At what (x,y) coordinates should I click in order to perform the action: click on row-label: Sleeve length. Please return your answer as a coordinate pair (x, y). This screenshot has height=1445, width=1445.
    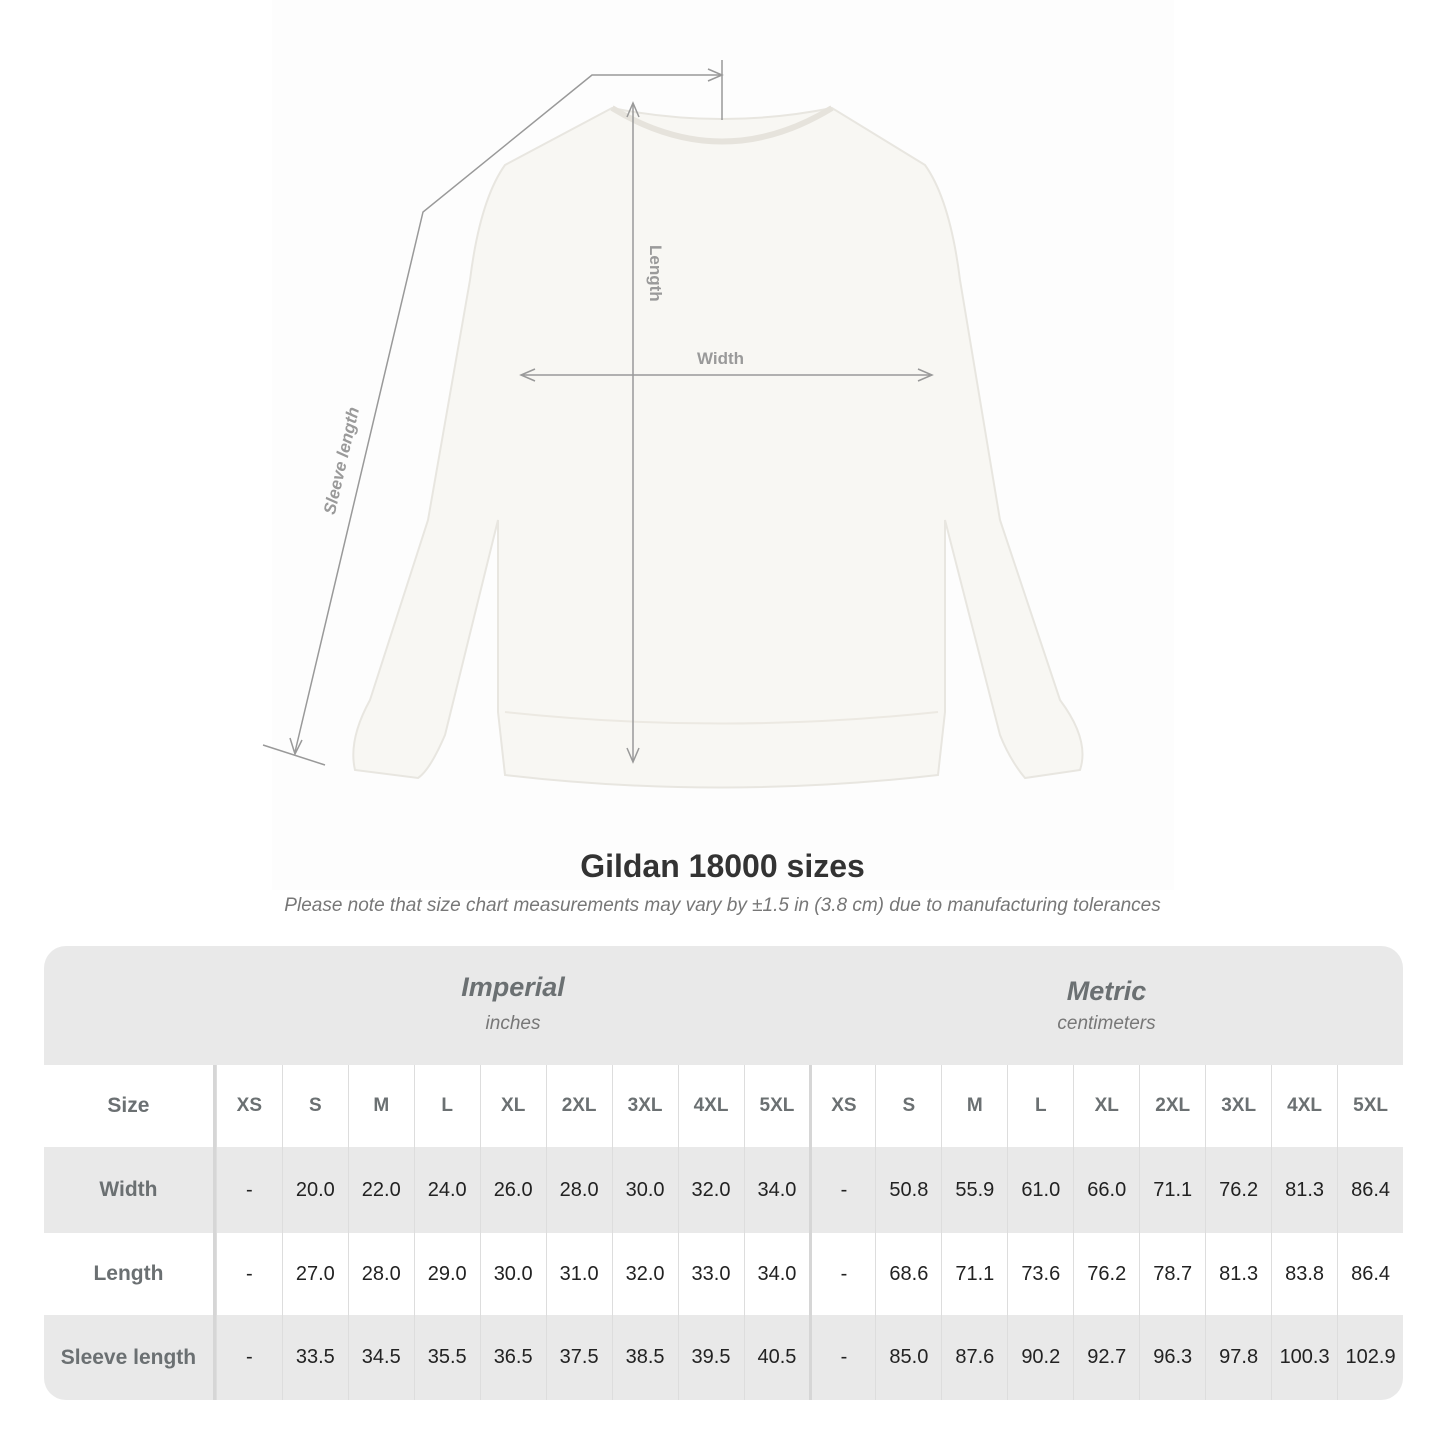
    Looking at the image, I should click on (130, 1357).